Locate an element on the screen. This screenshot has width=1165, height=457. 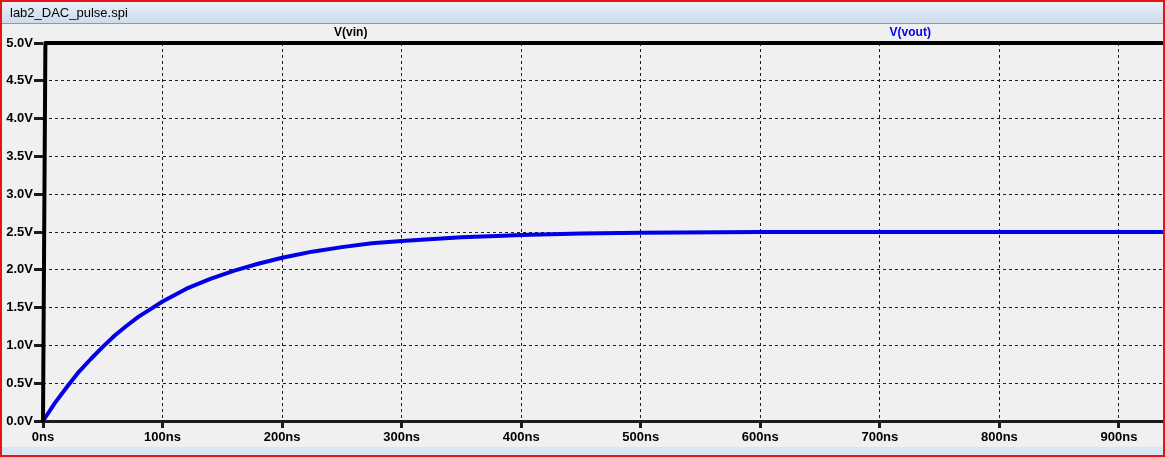
y-tick-label: 4.5V is located at coordinates (20, 80).